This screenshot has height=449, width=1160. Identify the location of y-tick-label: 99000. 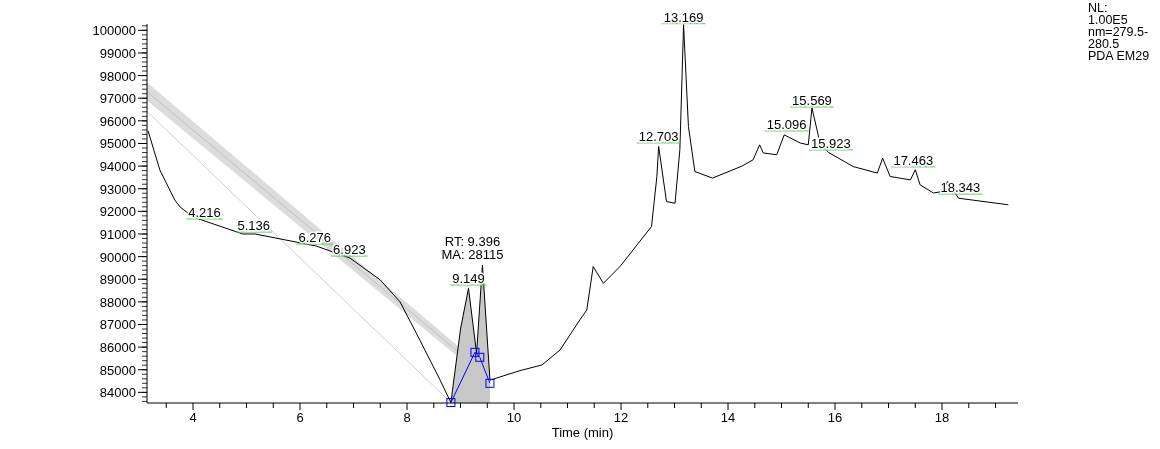
(117, 53).